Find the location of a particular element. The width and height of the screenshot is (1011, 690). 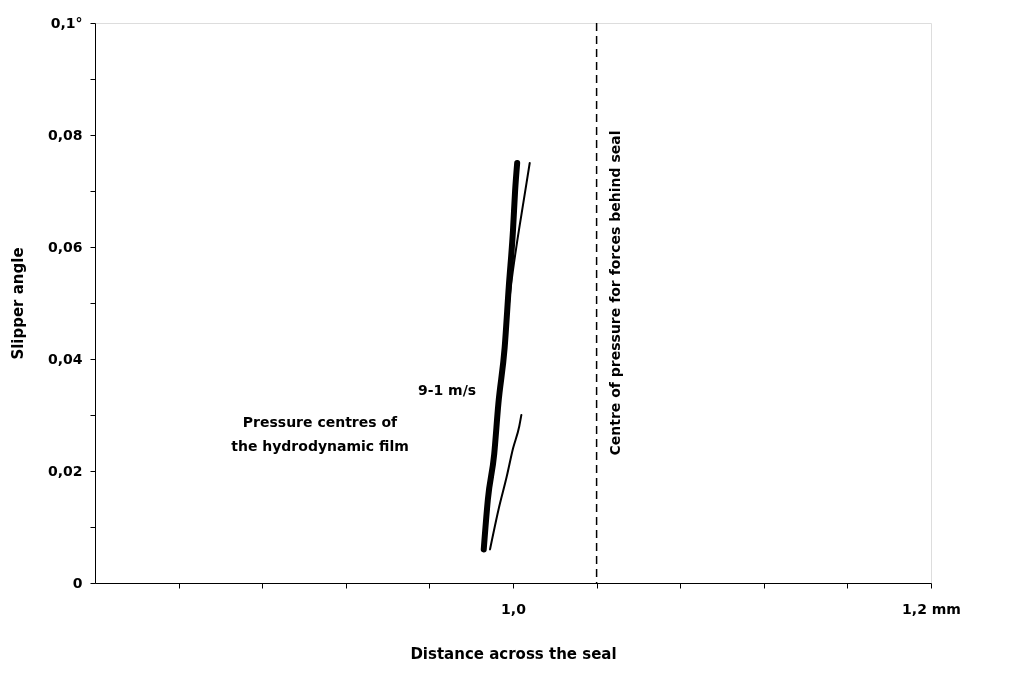

y-tick-label: 0,04 is located at coordinates (65, 358).